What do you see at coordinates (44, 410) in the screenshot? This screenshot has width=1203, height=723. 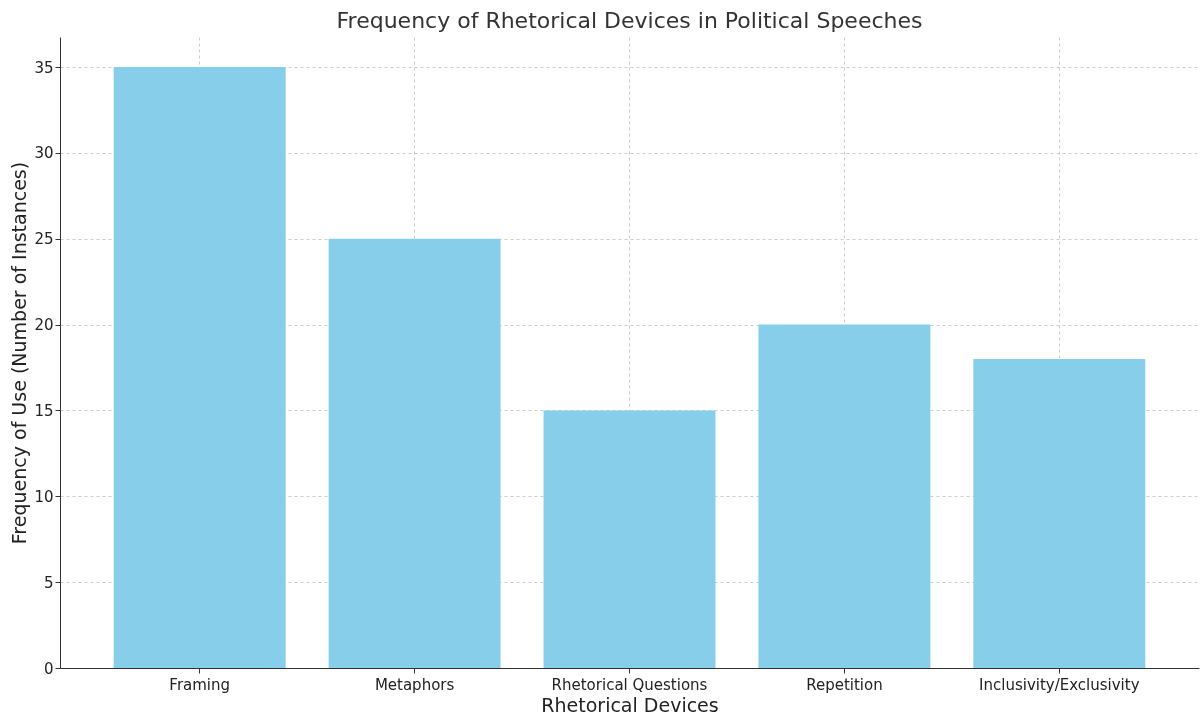 I see `y-tick-label: 15` at bounding box center [44, 410].